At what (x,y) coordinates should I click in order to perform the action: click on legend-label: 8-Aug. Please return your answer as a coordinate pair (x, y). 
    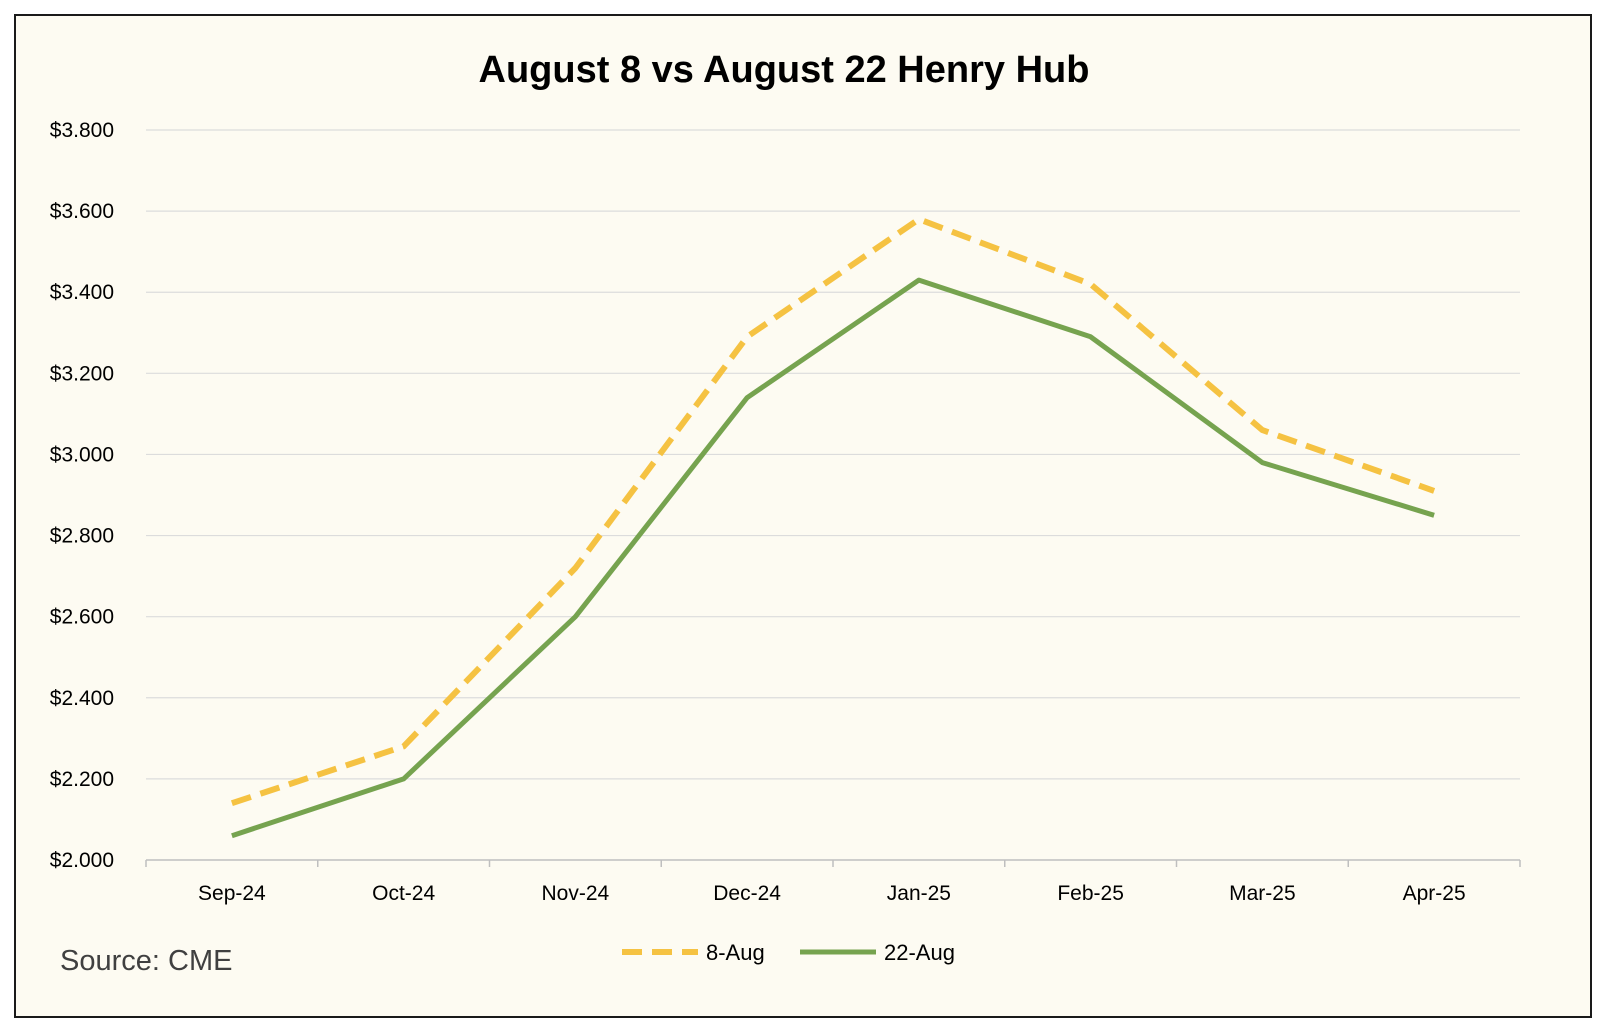
    Looking at the image, I should click on (735, 952).